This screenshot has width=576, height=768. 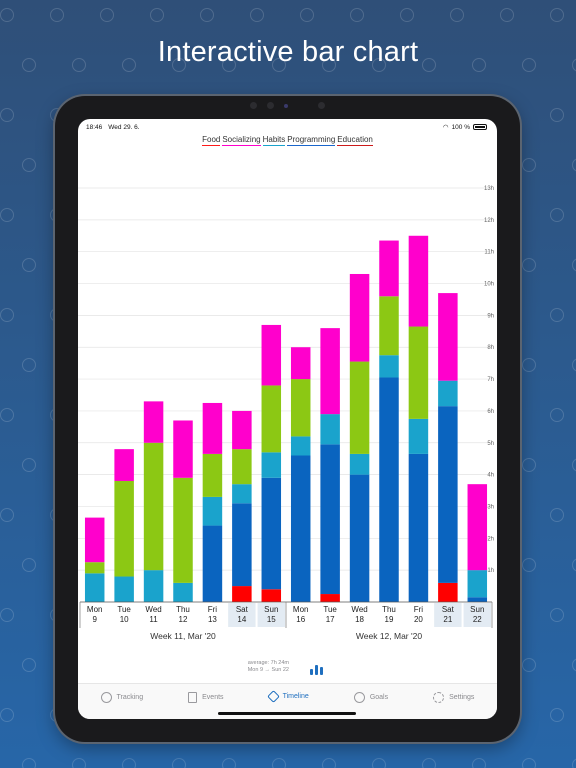 I want to click on x-tick-date: 11, so click(x=153, y=619).